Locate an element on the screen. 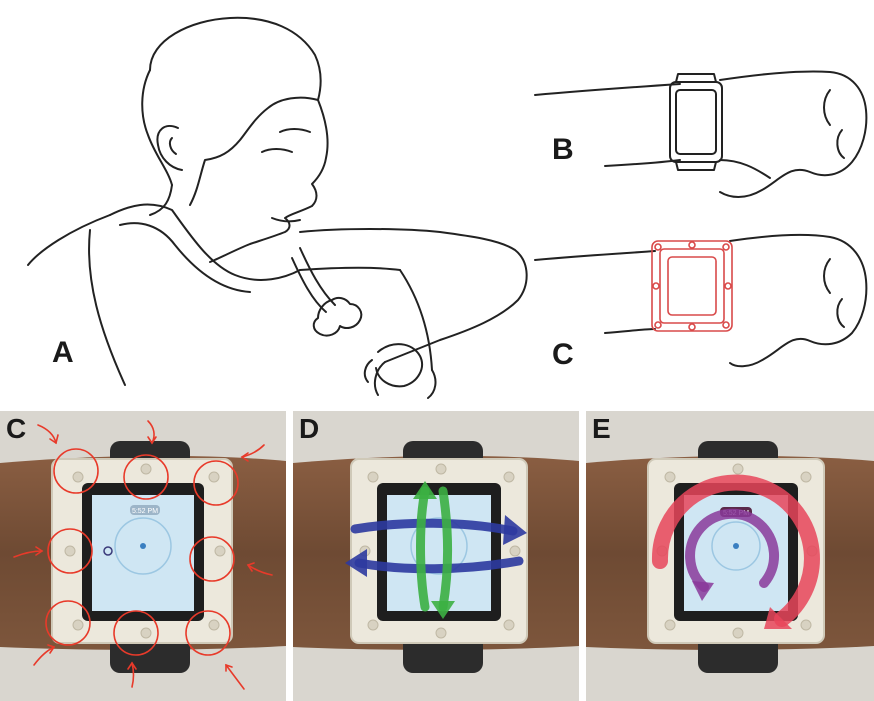 Image resolution: width=874 pixels, height=701 pixels. arm-frame-watch-illustration is located at coordinates (702, 307).